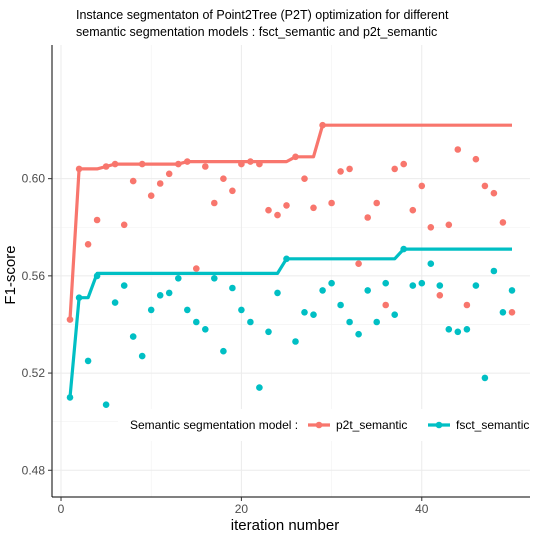 This screenshot has width=550, height=538. Describe the element at coordinates (34, 470) in the screenshot. I see `y-tick-label: 0.48` at that location.